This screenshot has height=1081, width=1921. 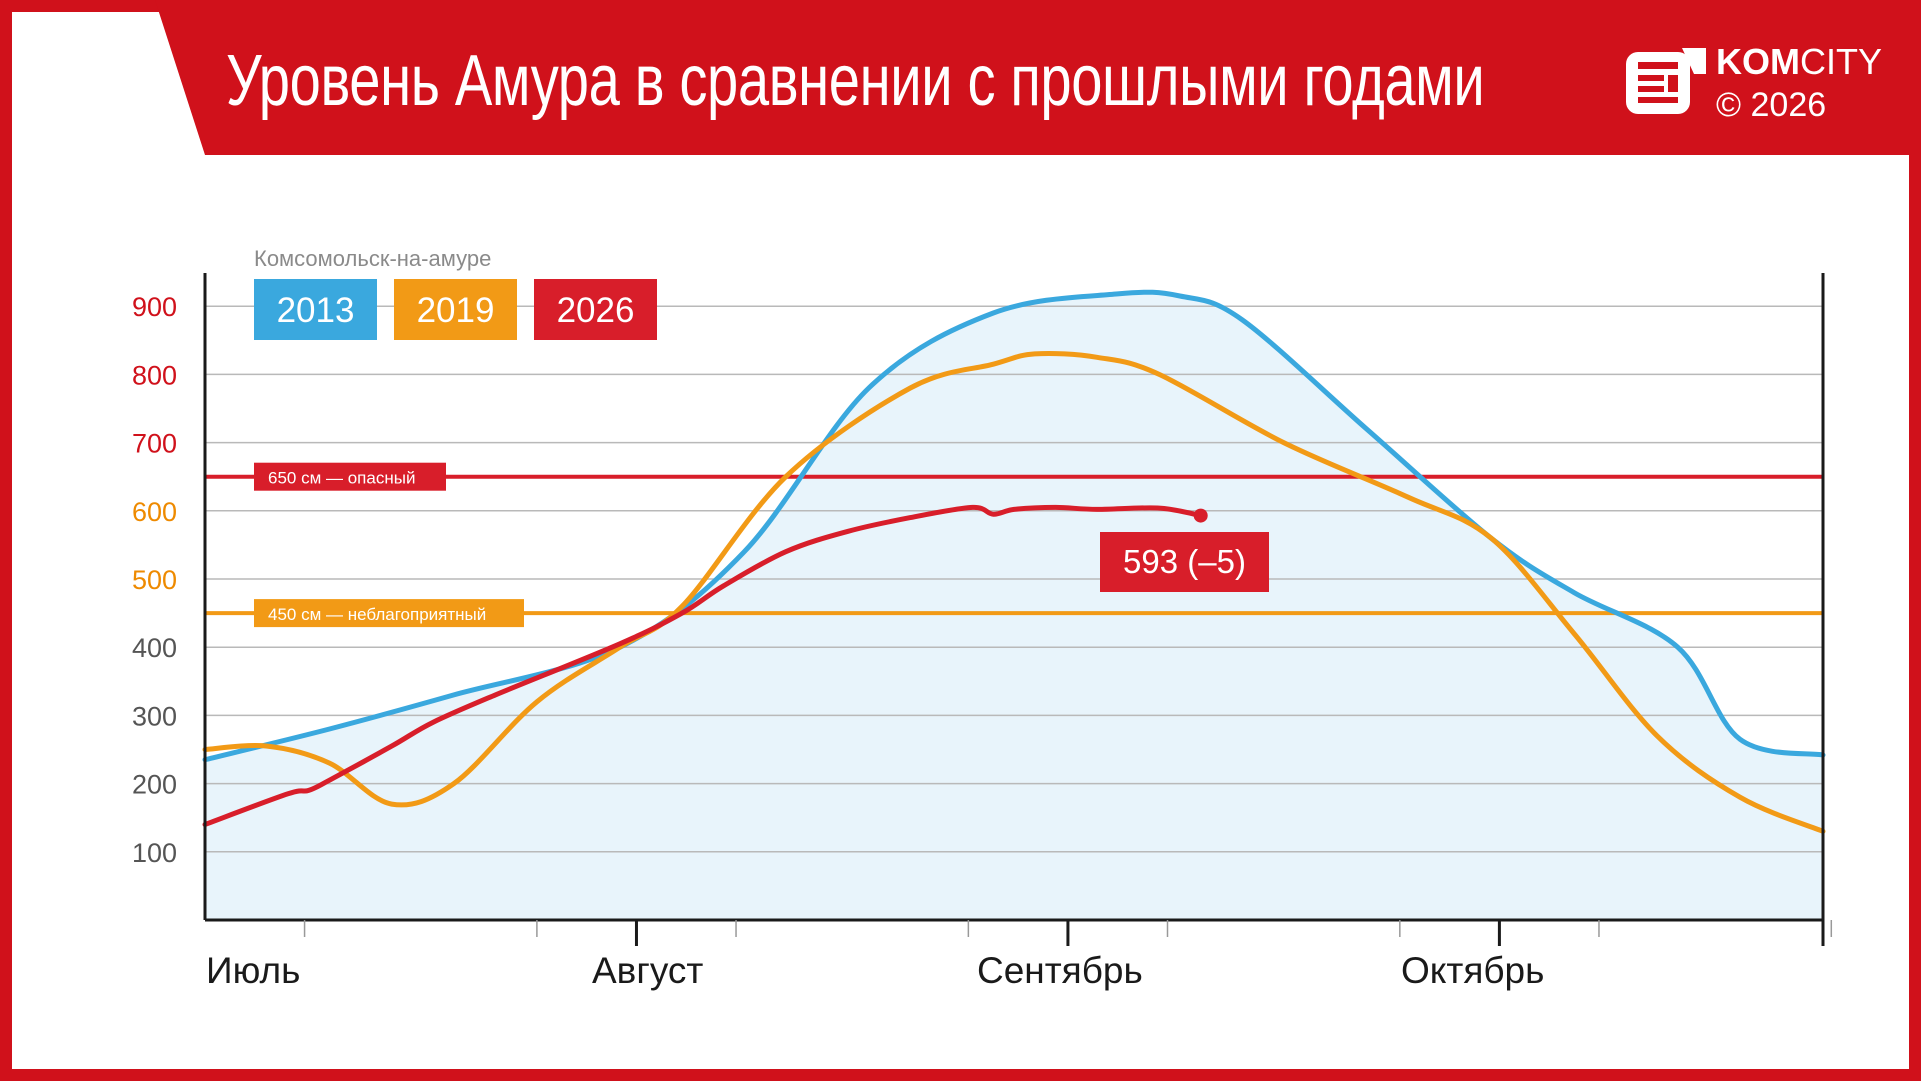 I want to click on legend-label-2019: 2019, so click(x=456, y=310).